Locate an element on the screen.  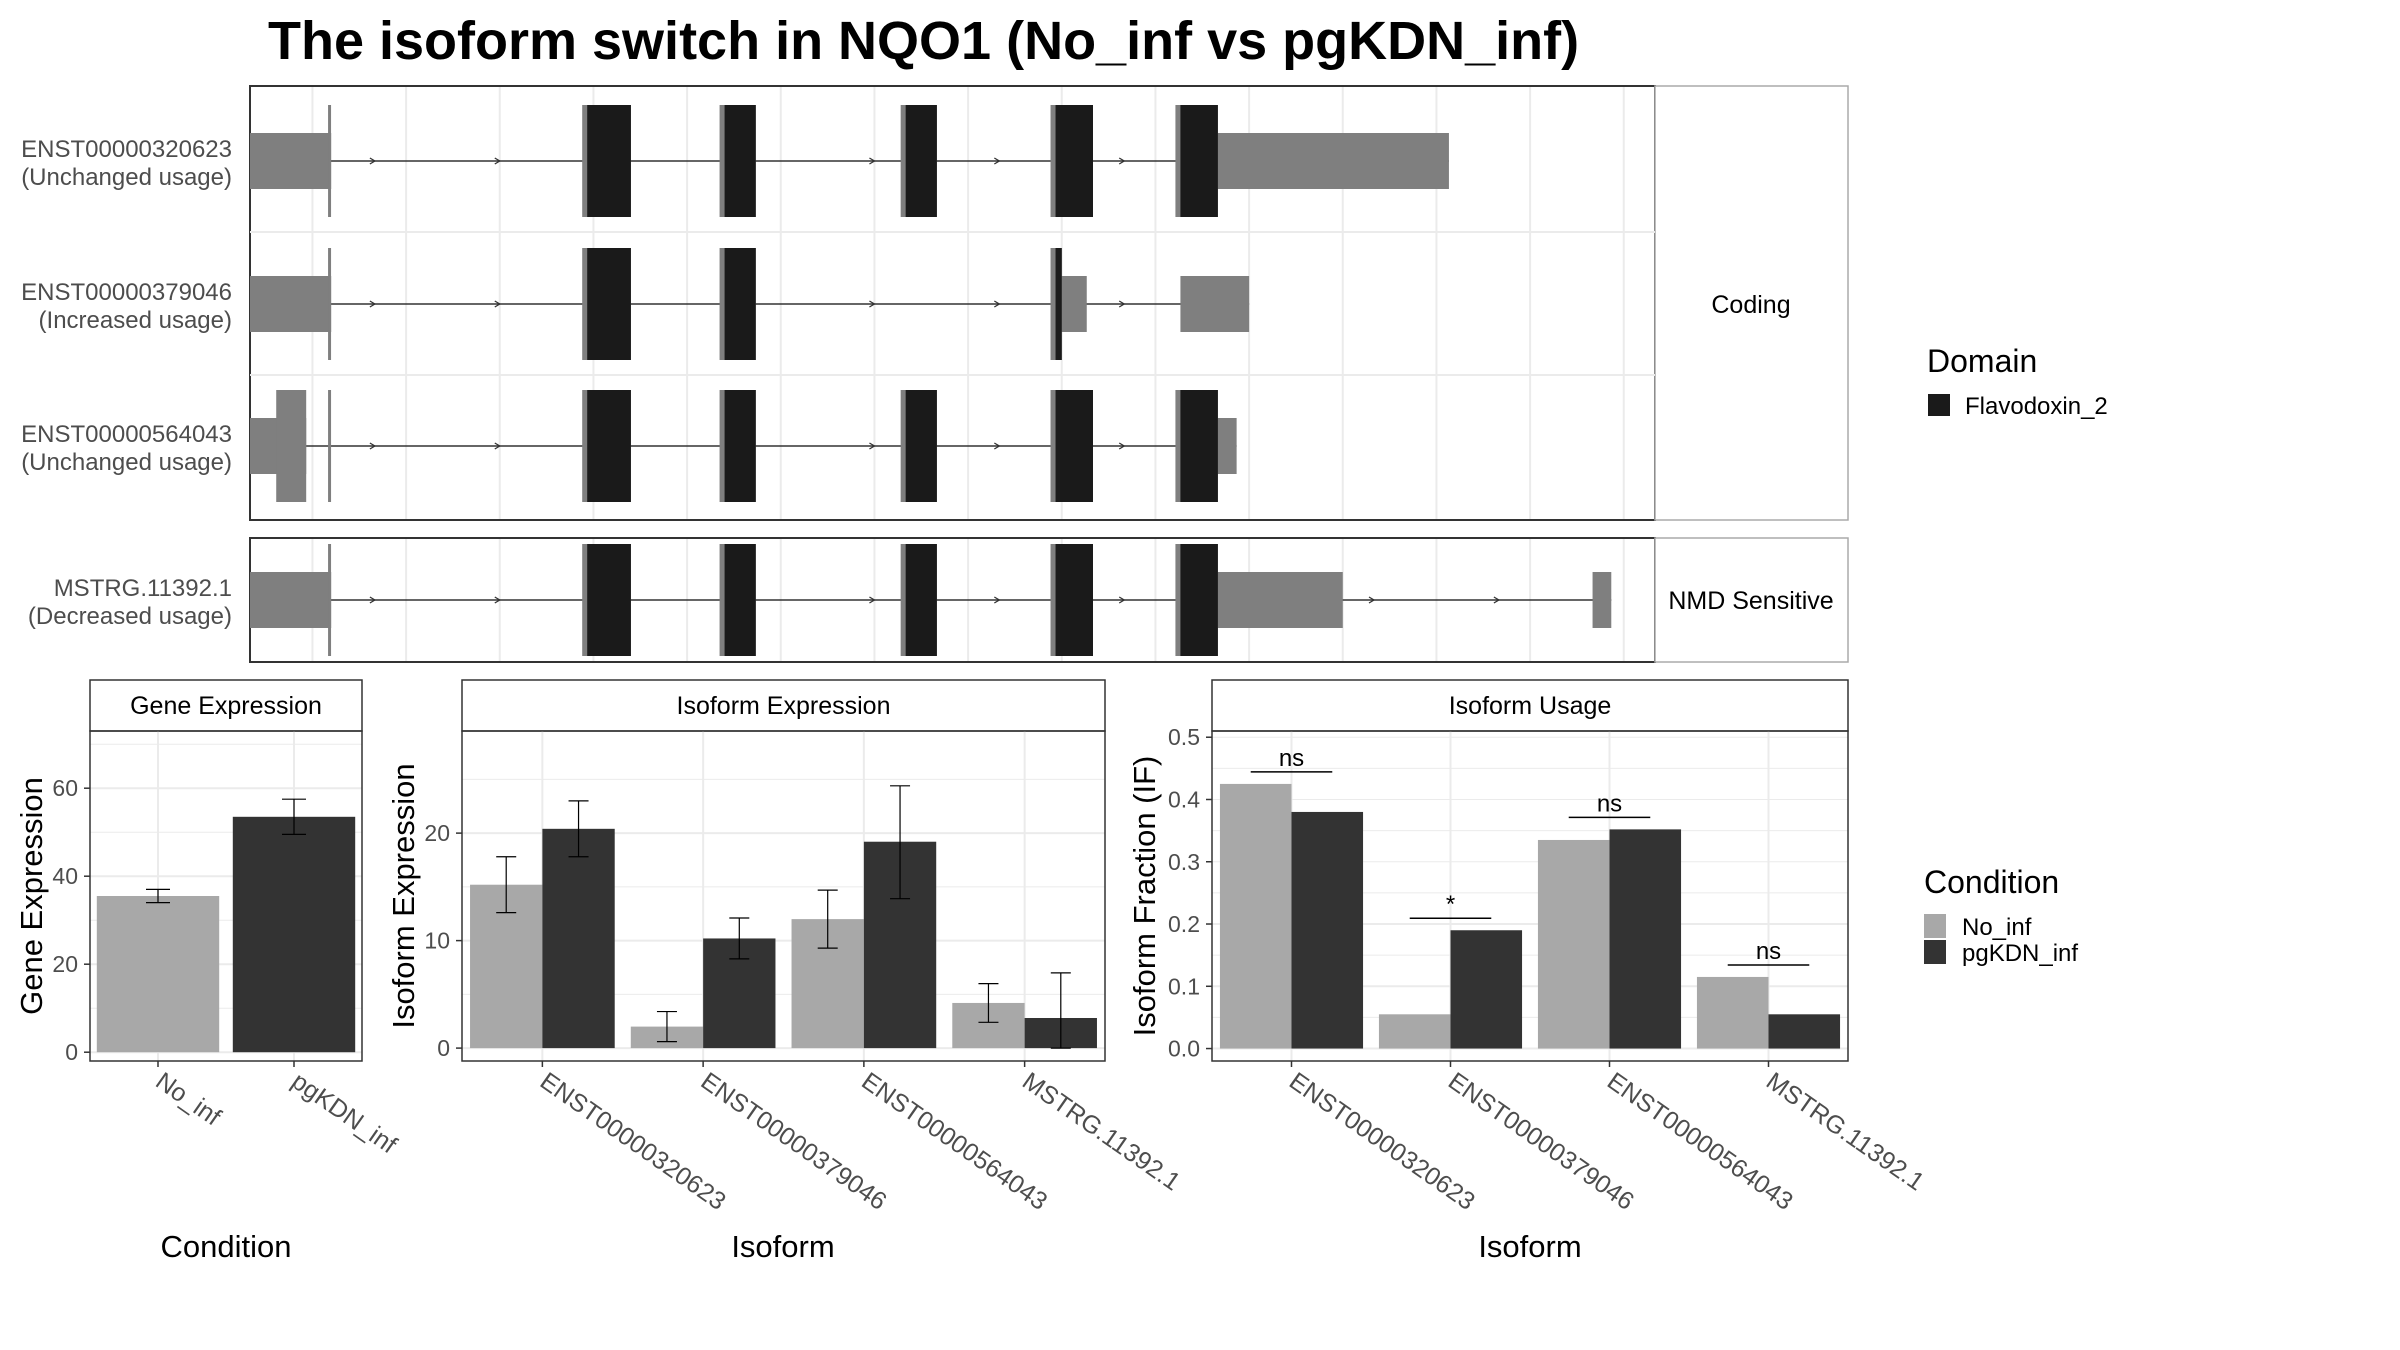
transcript-id-label: MSTRG.11392.1 is located at coordinates (143, 588).